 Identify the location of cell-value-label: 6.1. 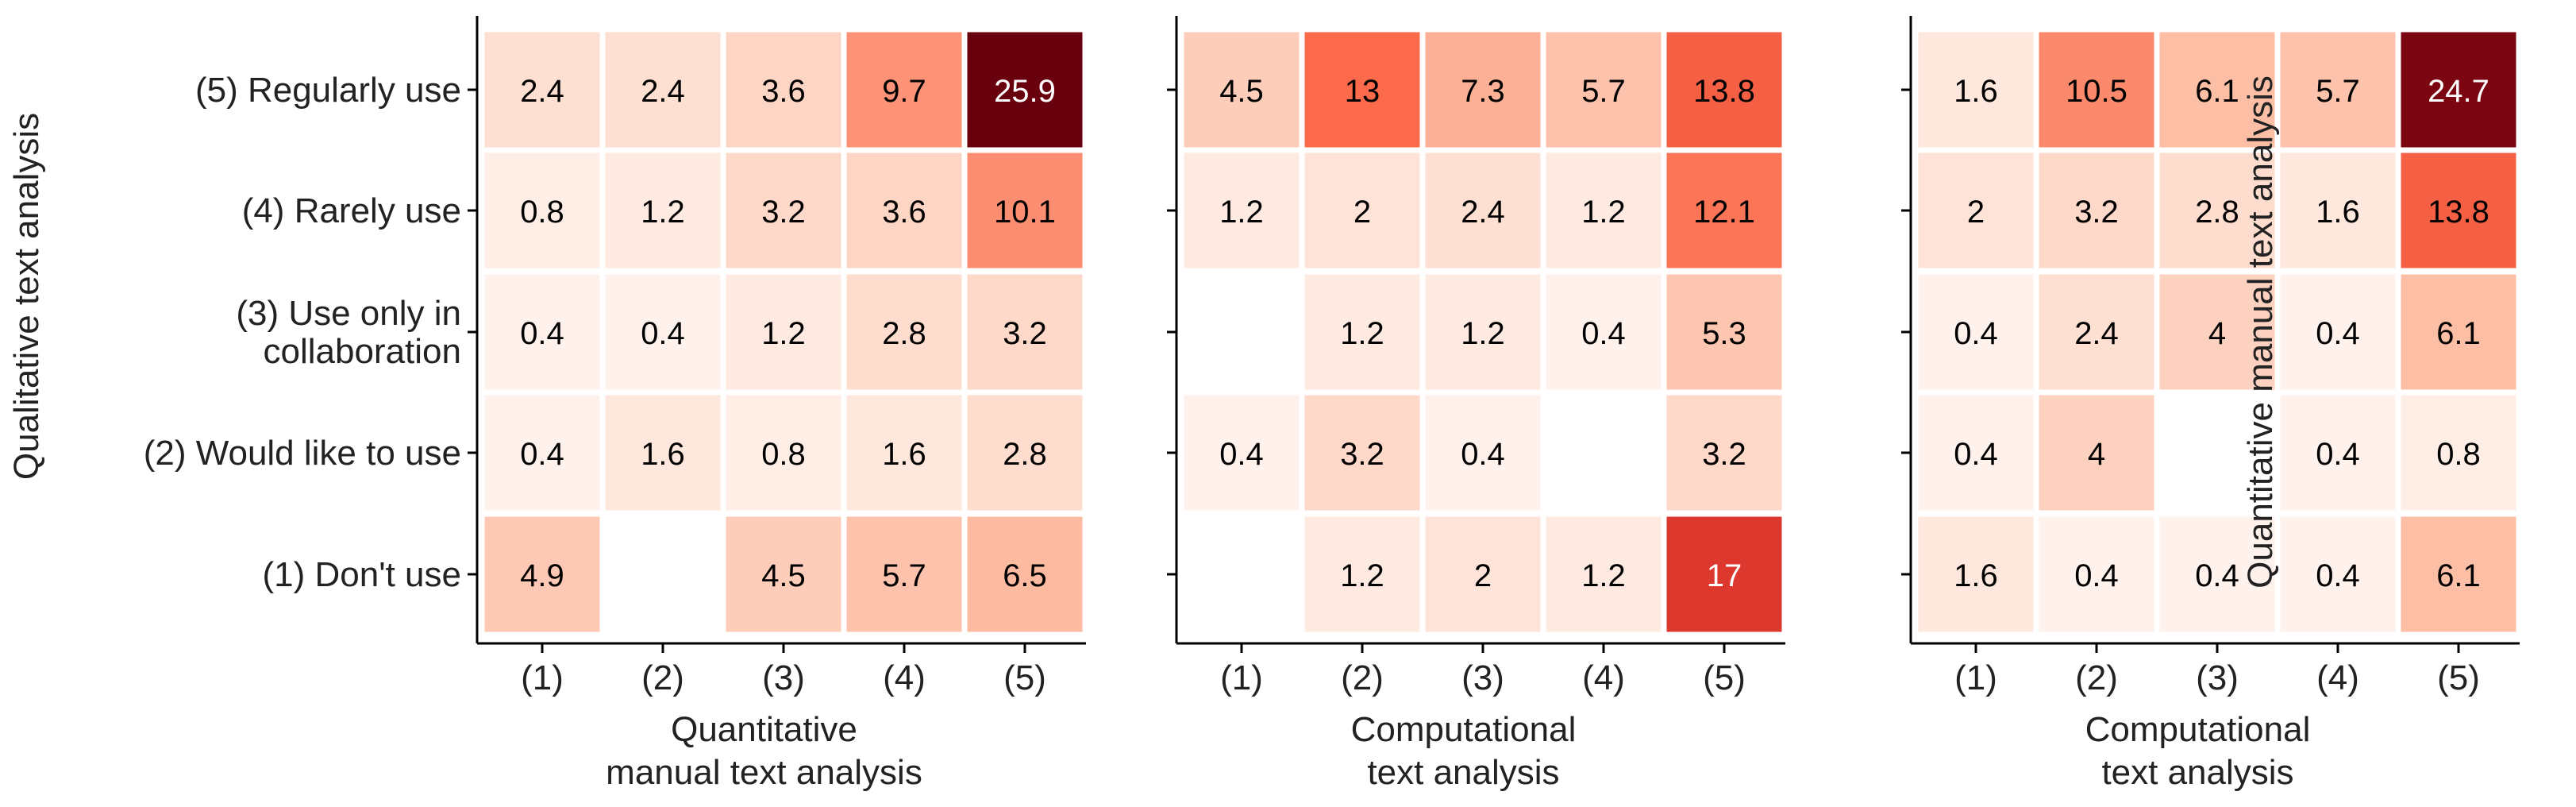
(2458, 575).